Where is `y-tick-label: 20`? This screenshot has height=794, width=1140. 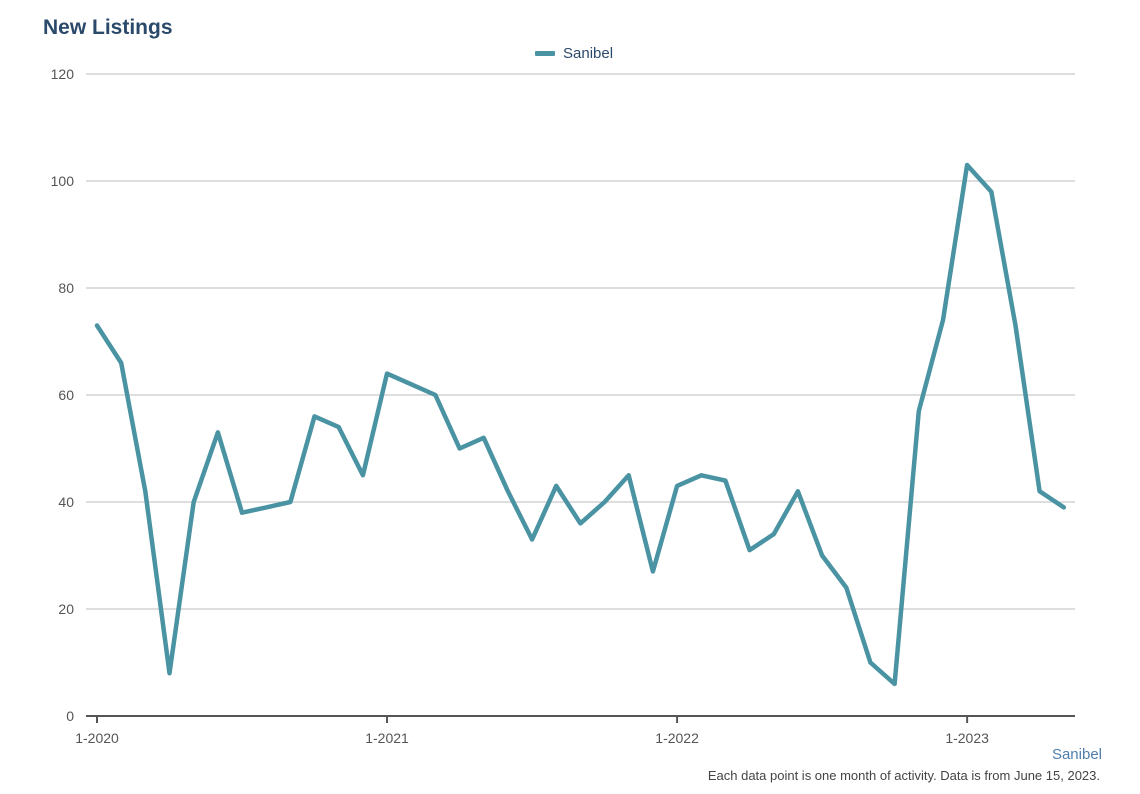 y-tick-label: 20 is located at coordinates (66, 609).